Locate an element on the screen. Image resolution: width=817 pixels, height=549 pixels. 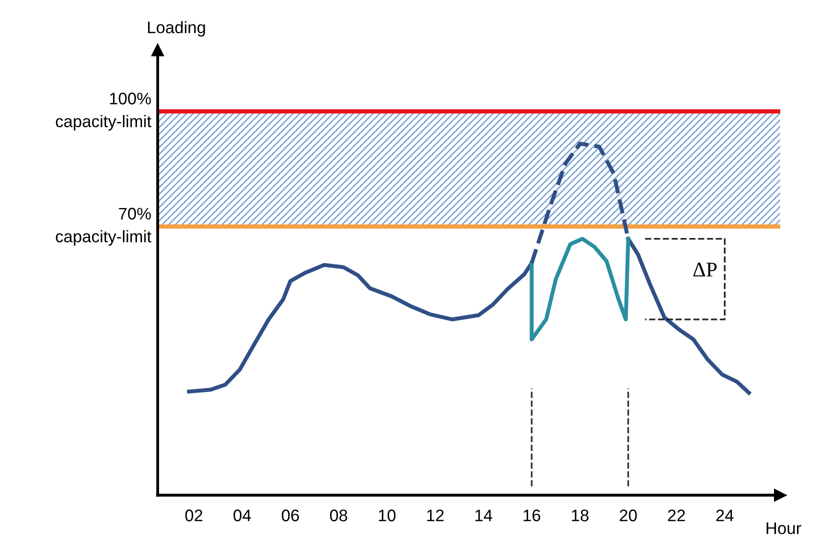
x-tick-label: 06 is located at coordinates (290, 516).